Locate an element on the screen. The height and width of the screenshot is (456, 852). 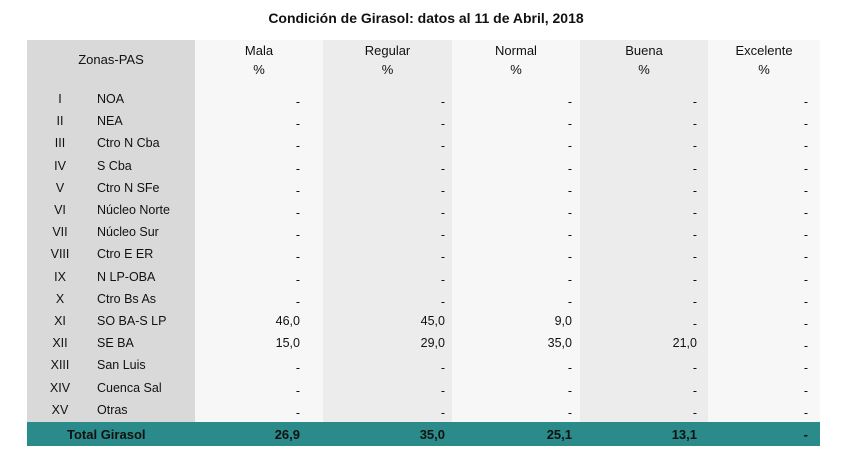
zone-name: Ctro Bs As is located at coordinates (127, 298).